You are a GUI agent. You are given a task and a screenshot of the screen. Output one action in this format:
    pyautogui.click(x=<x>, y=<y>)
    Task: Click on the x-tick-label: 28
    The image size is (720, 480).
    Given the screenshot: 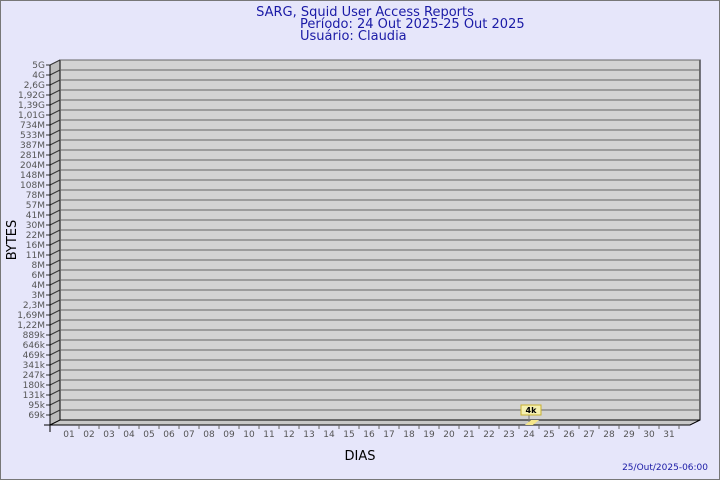 What is the action you would take?
    pyautogui.click(x=609, y=435)
    